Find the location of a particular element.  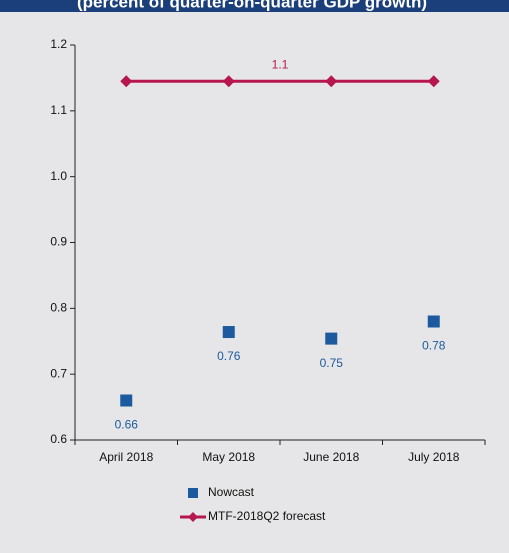

x-tick-label: May 2018 is located at coordinates (228, 457).